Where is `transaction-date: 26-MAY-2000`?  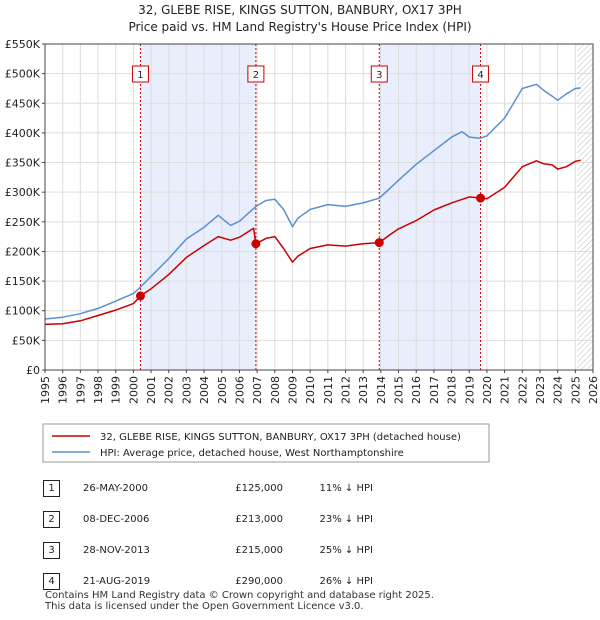
transaction-date: 26-MAY-2000 is located at coordinates (116, 488).